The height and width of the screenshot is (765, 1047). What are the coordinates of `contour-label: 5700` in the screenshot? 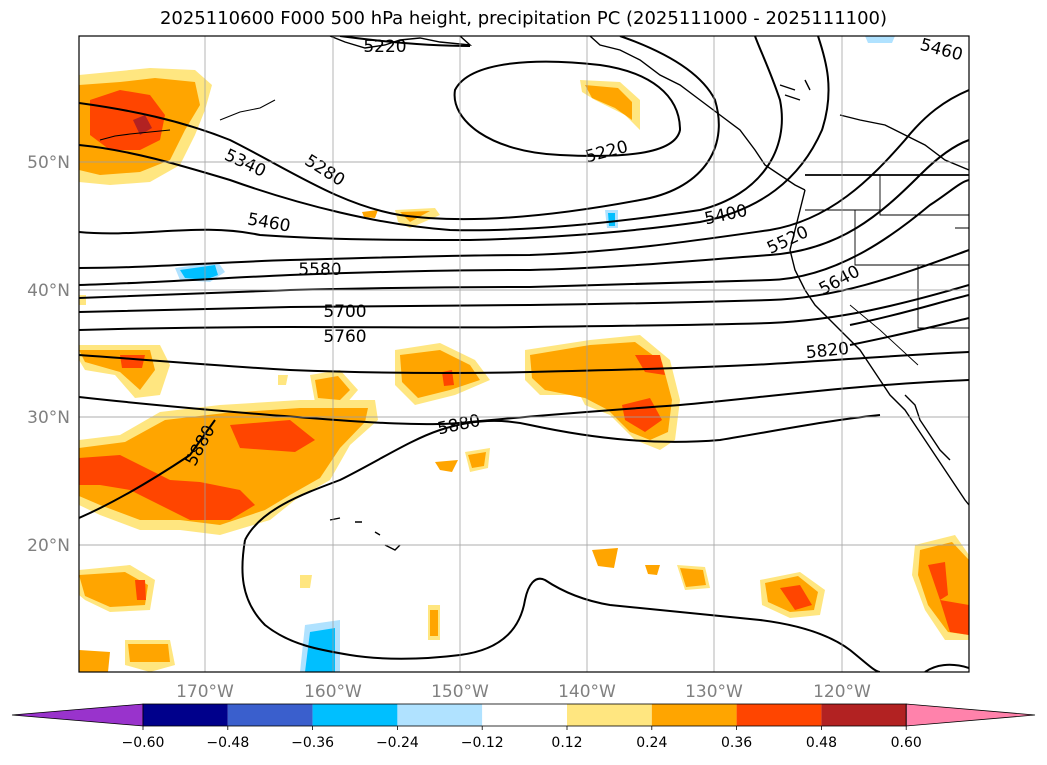 It's located at (344, 312).